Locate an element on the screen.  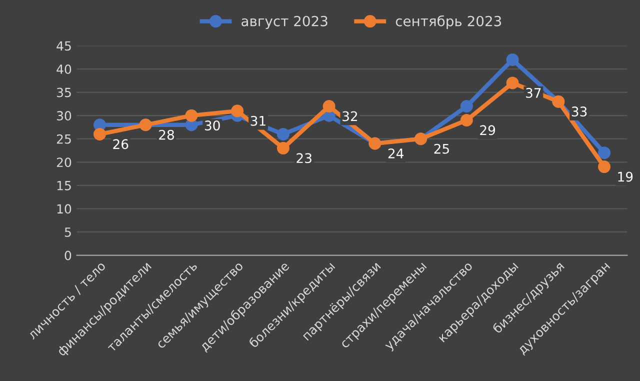
y-tick-label: 10 is located at coordinates (64, 209).